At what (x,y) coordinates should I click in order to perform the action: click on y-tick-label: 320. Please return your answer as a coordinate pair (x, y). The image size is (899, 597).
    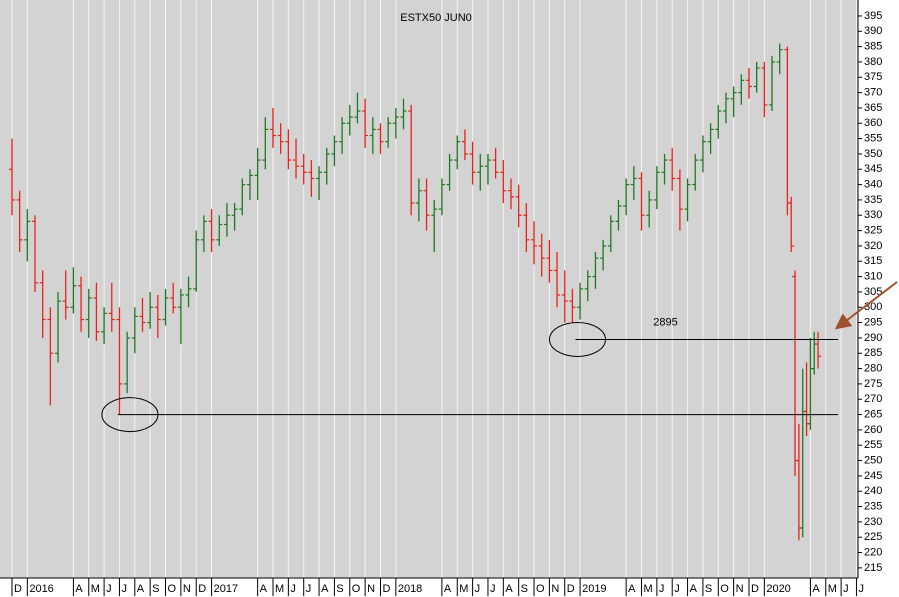
    Looking at the image, I should click on (873, 246).